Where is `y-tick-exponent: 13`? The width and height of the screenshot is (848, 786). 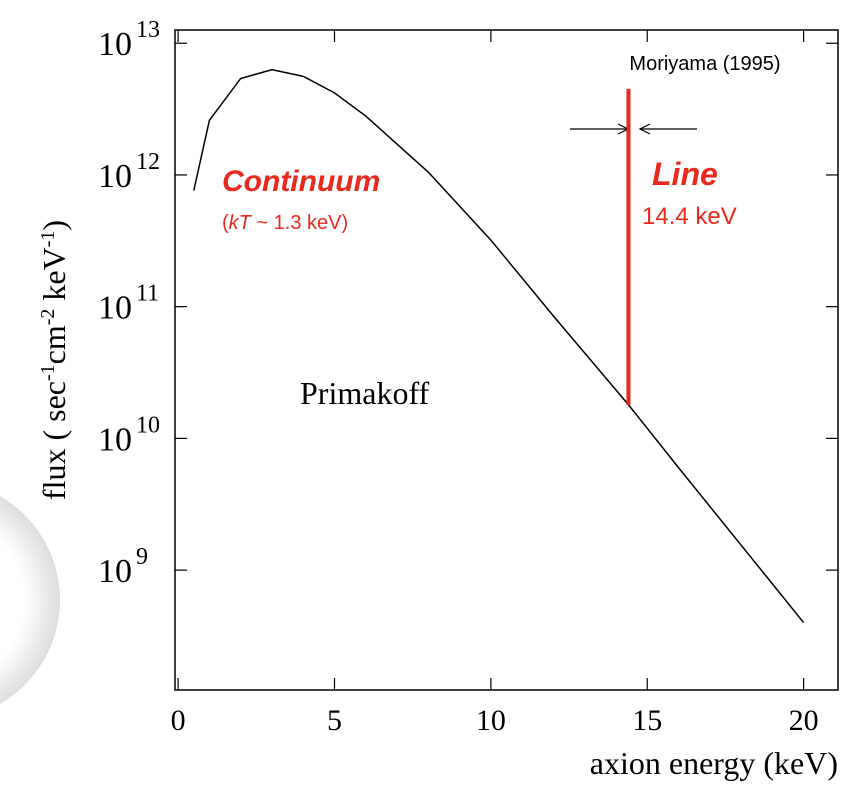 y-tick-exponent: 13 is located at coordinates (148, 30).